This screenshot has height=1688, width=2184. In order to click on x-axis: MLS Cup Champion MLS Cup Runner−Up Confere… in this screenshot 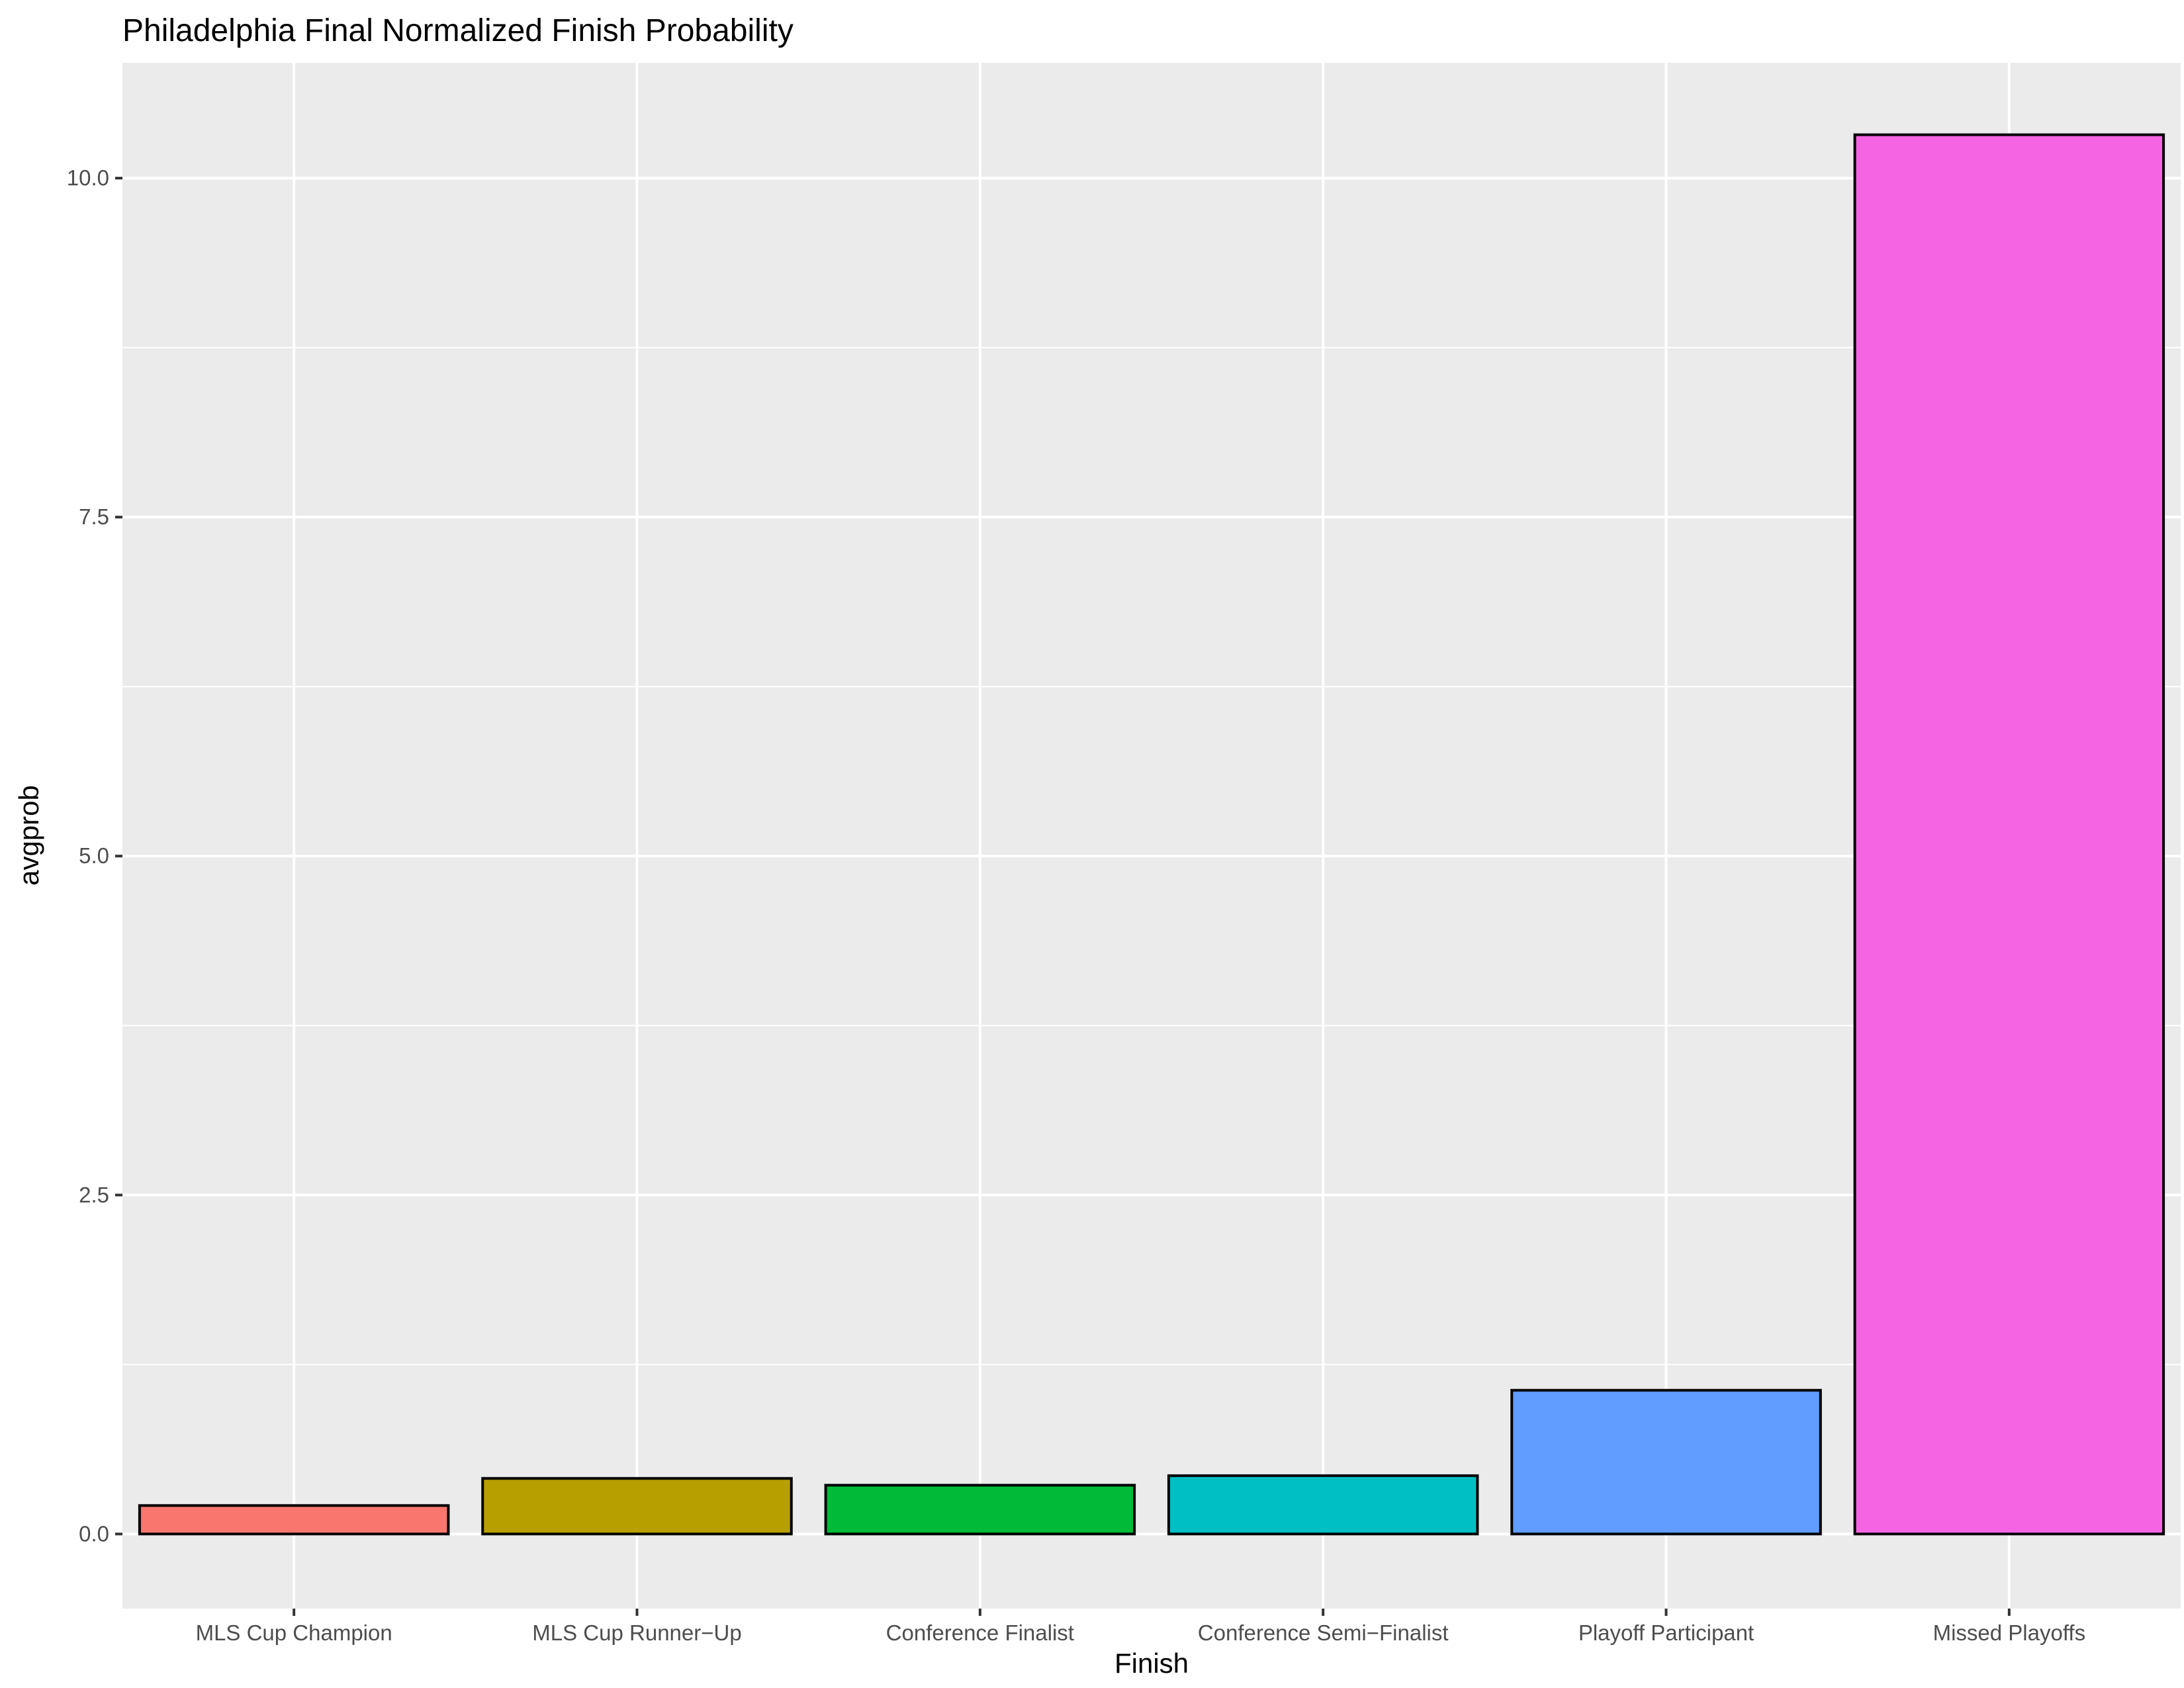, I will do `click(1140, 1627)`.